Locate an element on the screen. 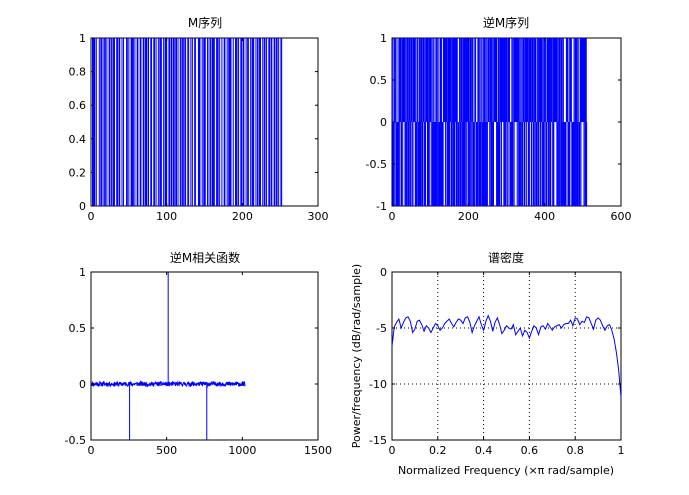 The image size is (689, 495). y-tick-label: -10 is located at coordinates (378, 384).